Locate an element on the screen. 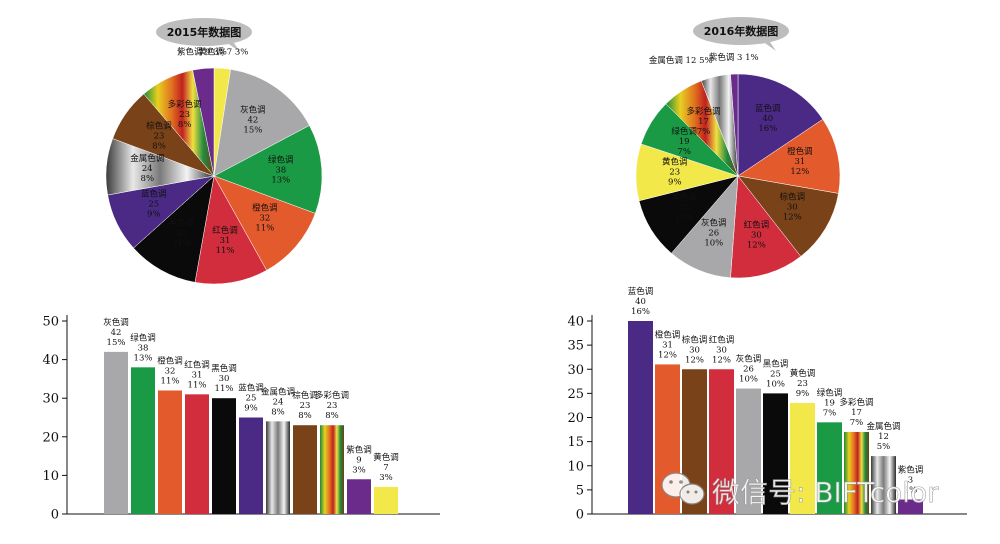  pie-slice-label: 8% is located at coordinates (185, 125).